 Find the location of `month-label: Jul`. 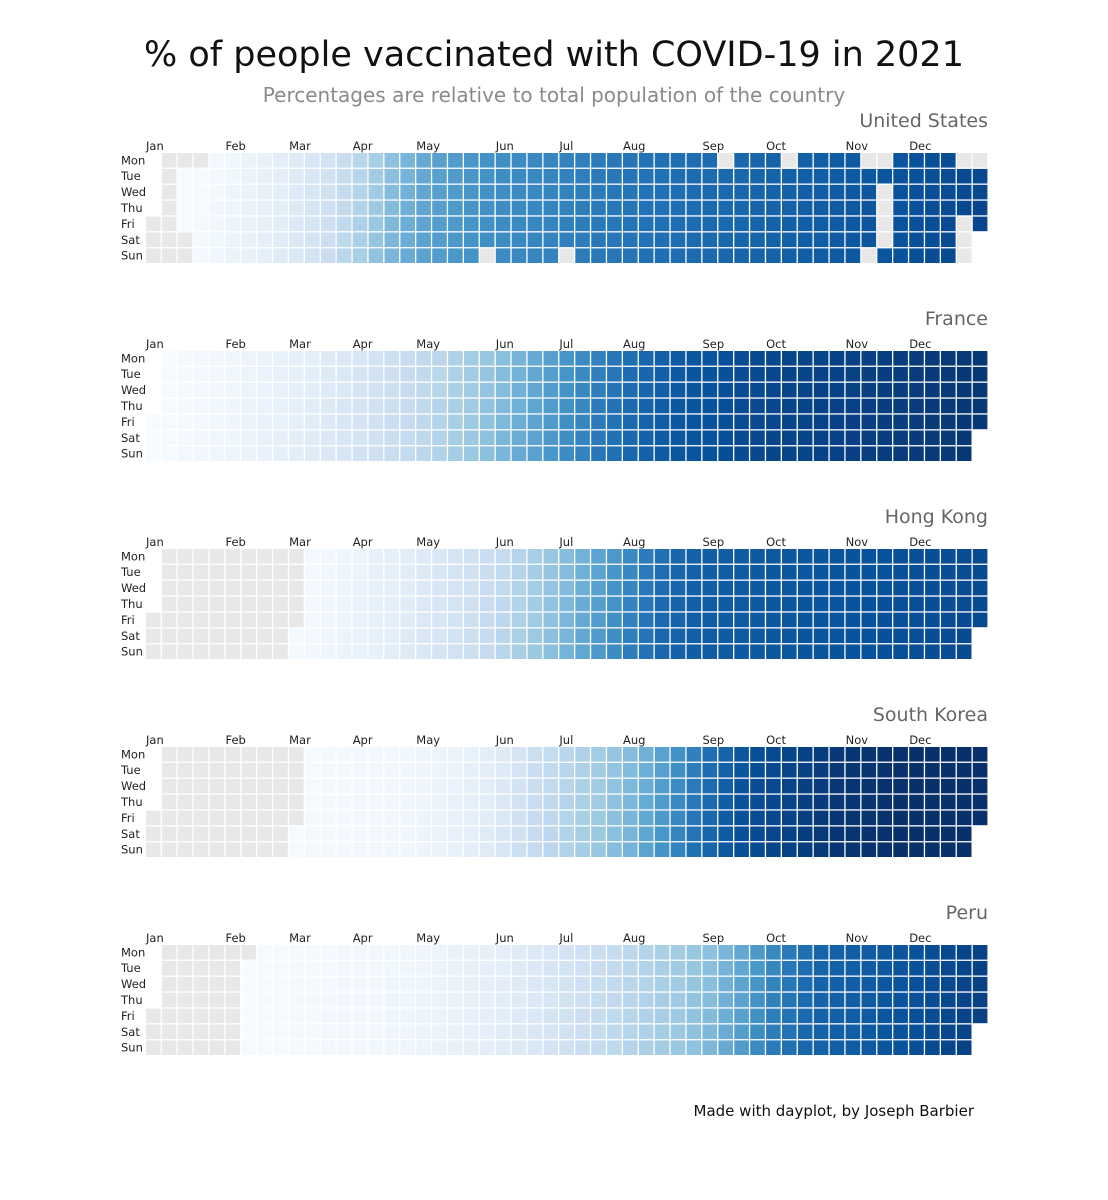

month-label: Jul is located at coordinates (565, 938).